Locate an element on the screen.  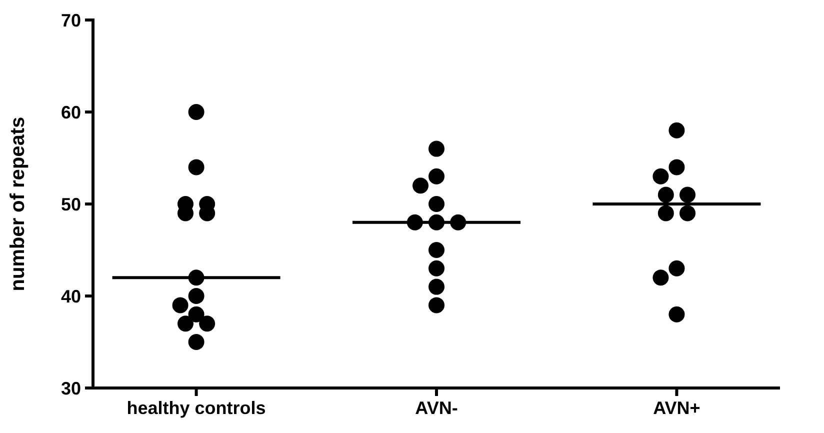
y-tick-label: 60 is located at coordinates (70, 112).